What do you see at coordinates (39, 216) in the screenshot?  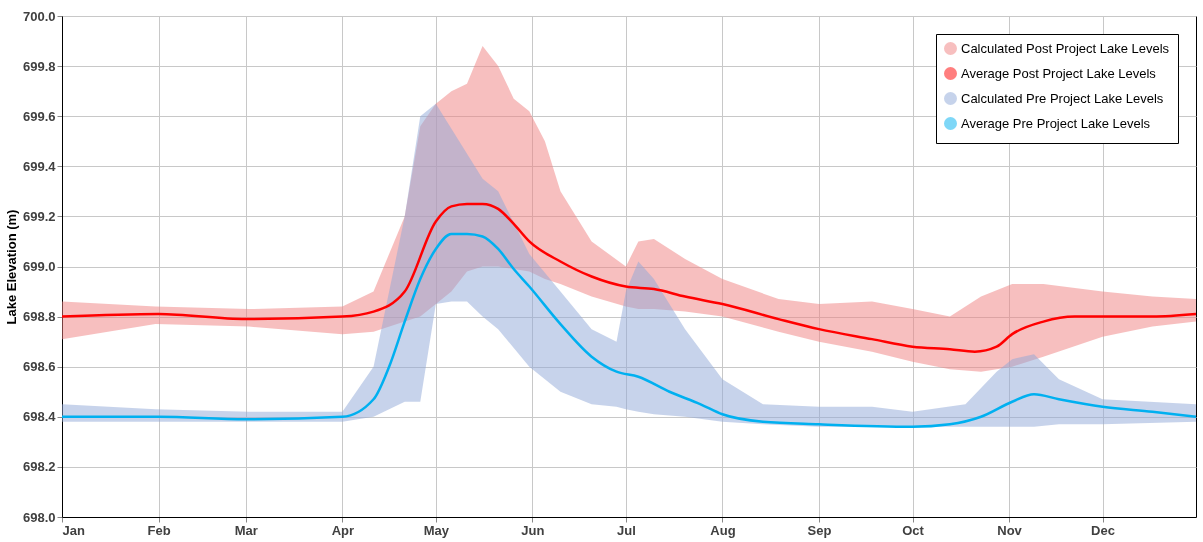 I see `y-tick-label: 699.2` at bounding box center [39, 216].